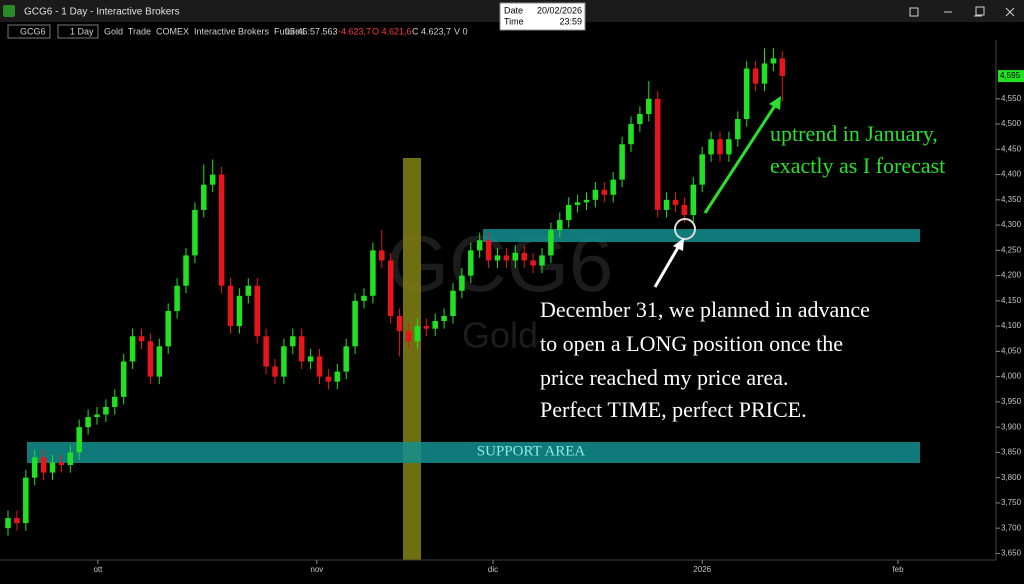  What do you see at coordinates (914, 12) in the screenshot?
I see `detach-button` at bounding box center [914, 12].